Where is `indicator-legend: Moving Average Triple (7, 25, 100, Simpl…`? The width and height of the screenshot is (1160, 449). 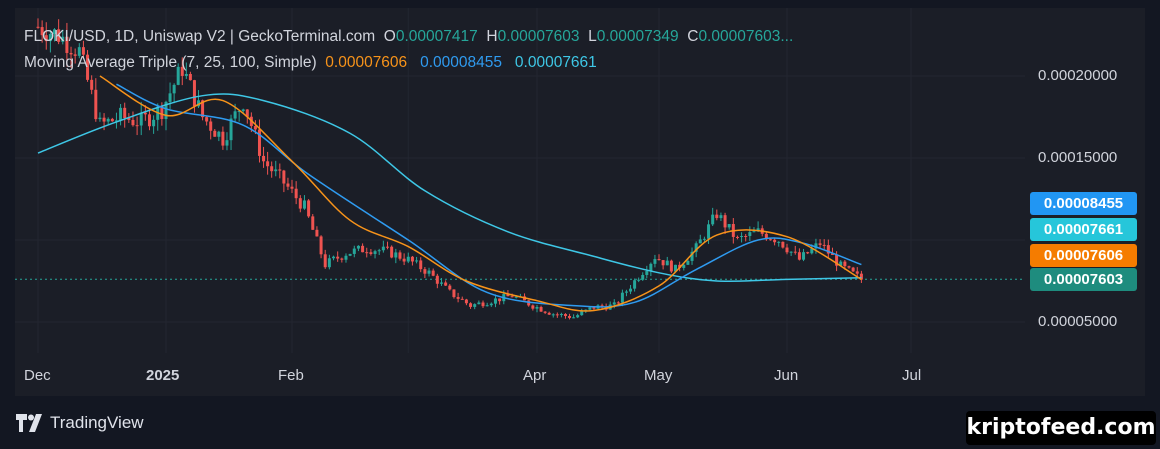
indicator-legend: Moving Average Triple (7, 25, 100, Simpl… is located at coordinates (310, 63).